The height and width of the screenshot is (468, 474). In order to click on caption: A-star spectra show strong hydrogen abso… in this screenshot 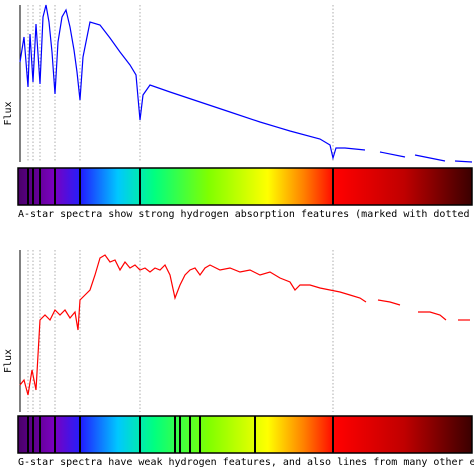, I will do `click(246, 214)`.